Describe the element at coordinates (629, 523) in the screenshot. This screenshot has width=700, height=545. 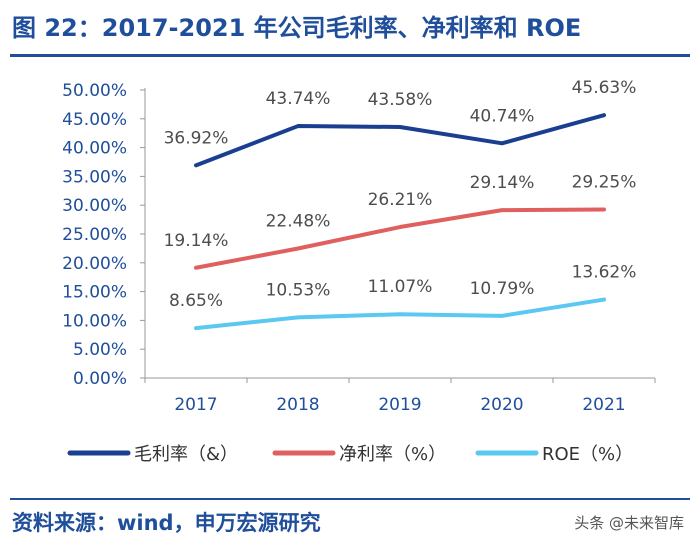
I see `watermark: 头条 @未来智库` at that location.